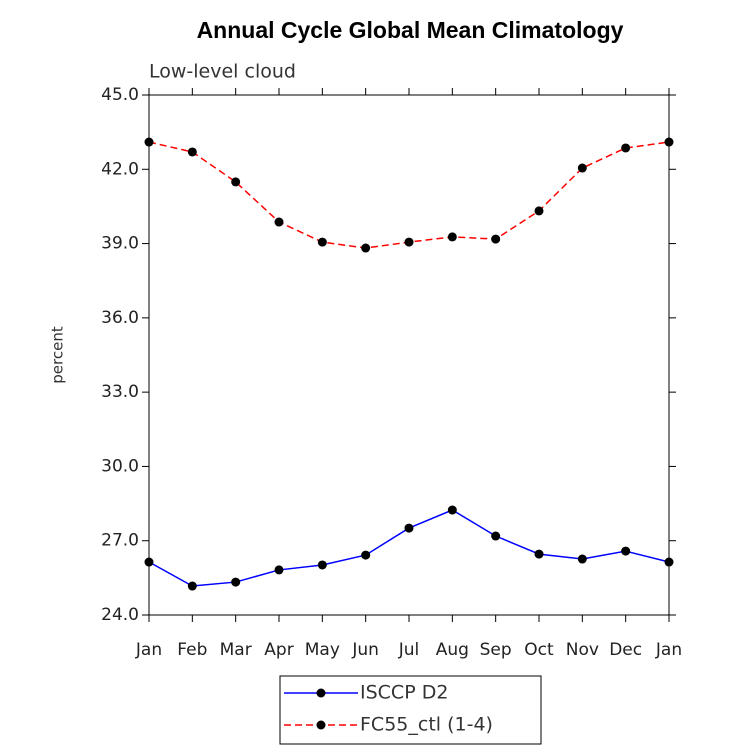 This screenshot has width=733, height=751. I want to click on x-tick-label: Apr, so click(278, 650).